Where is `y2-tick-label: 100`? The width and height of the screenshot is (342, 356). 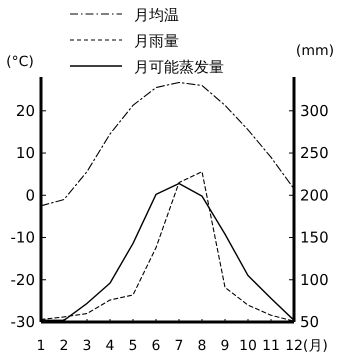 y2-tick-label: 100 is located at coordinates (314, 279).